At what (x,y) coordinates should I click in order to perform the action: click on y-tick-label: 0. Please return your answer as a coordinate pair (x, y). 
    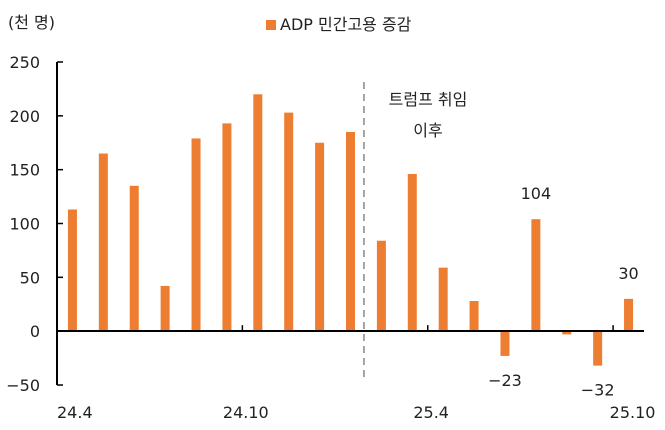
    Looking at the image, I should click on (35, 331).